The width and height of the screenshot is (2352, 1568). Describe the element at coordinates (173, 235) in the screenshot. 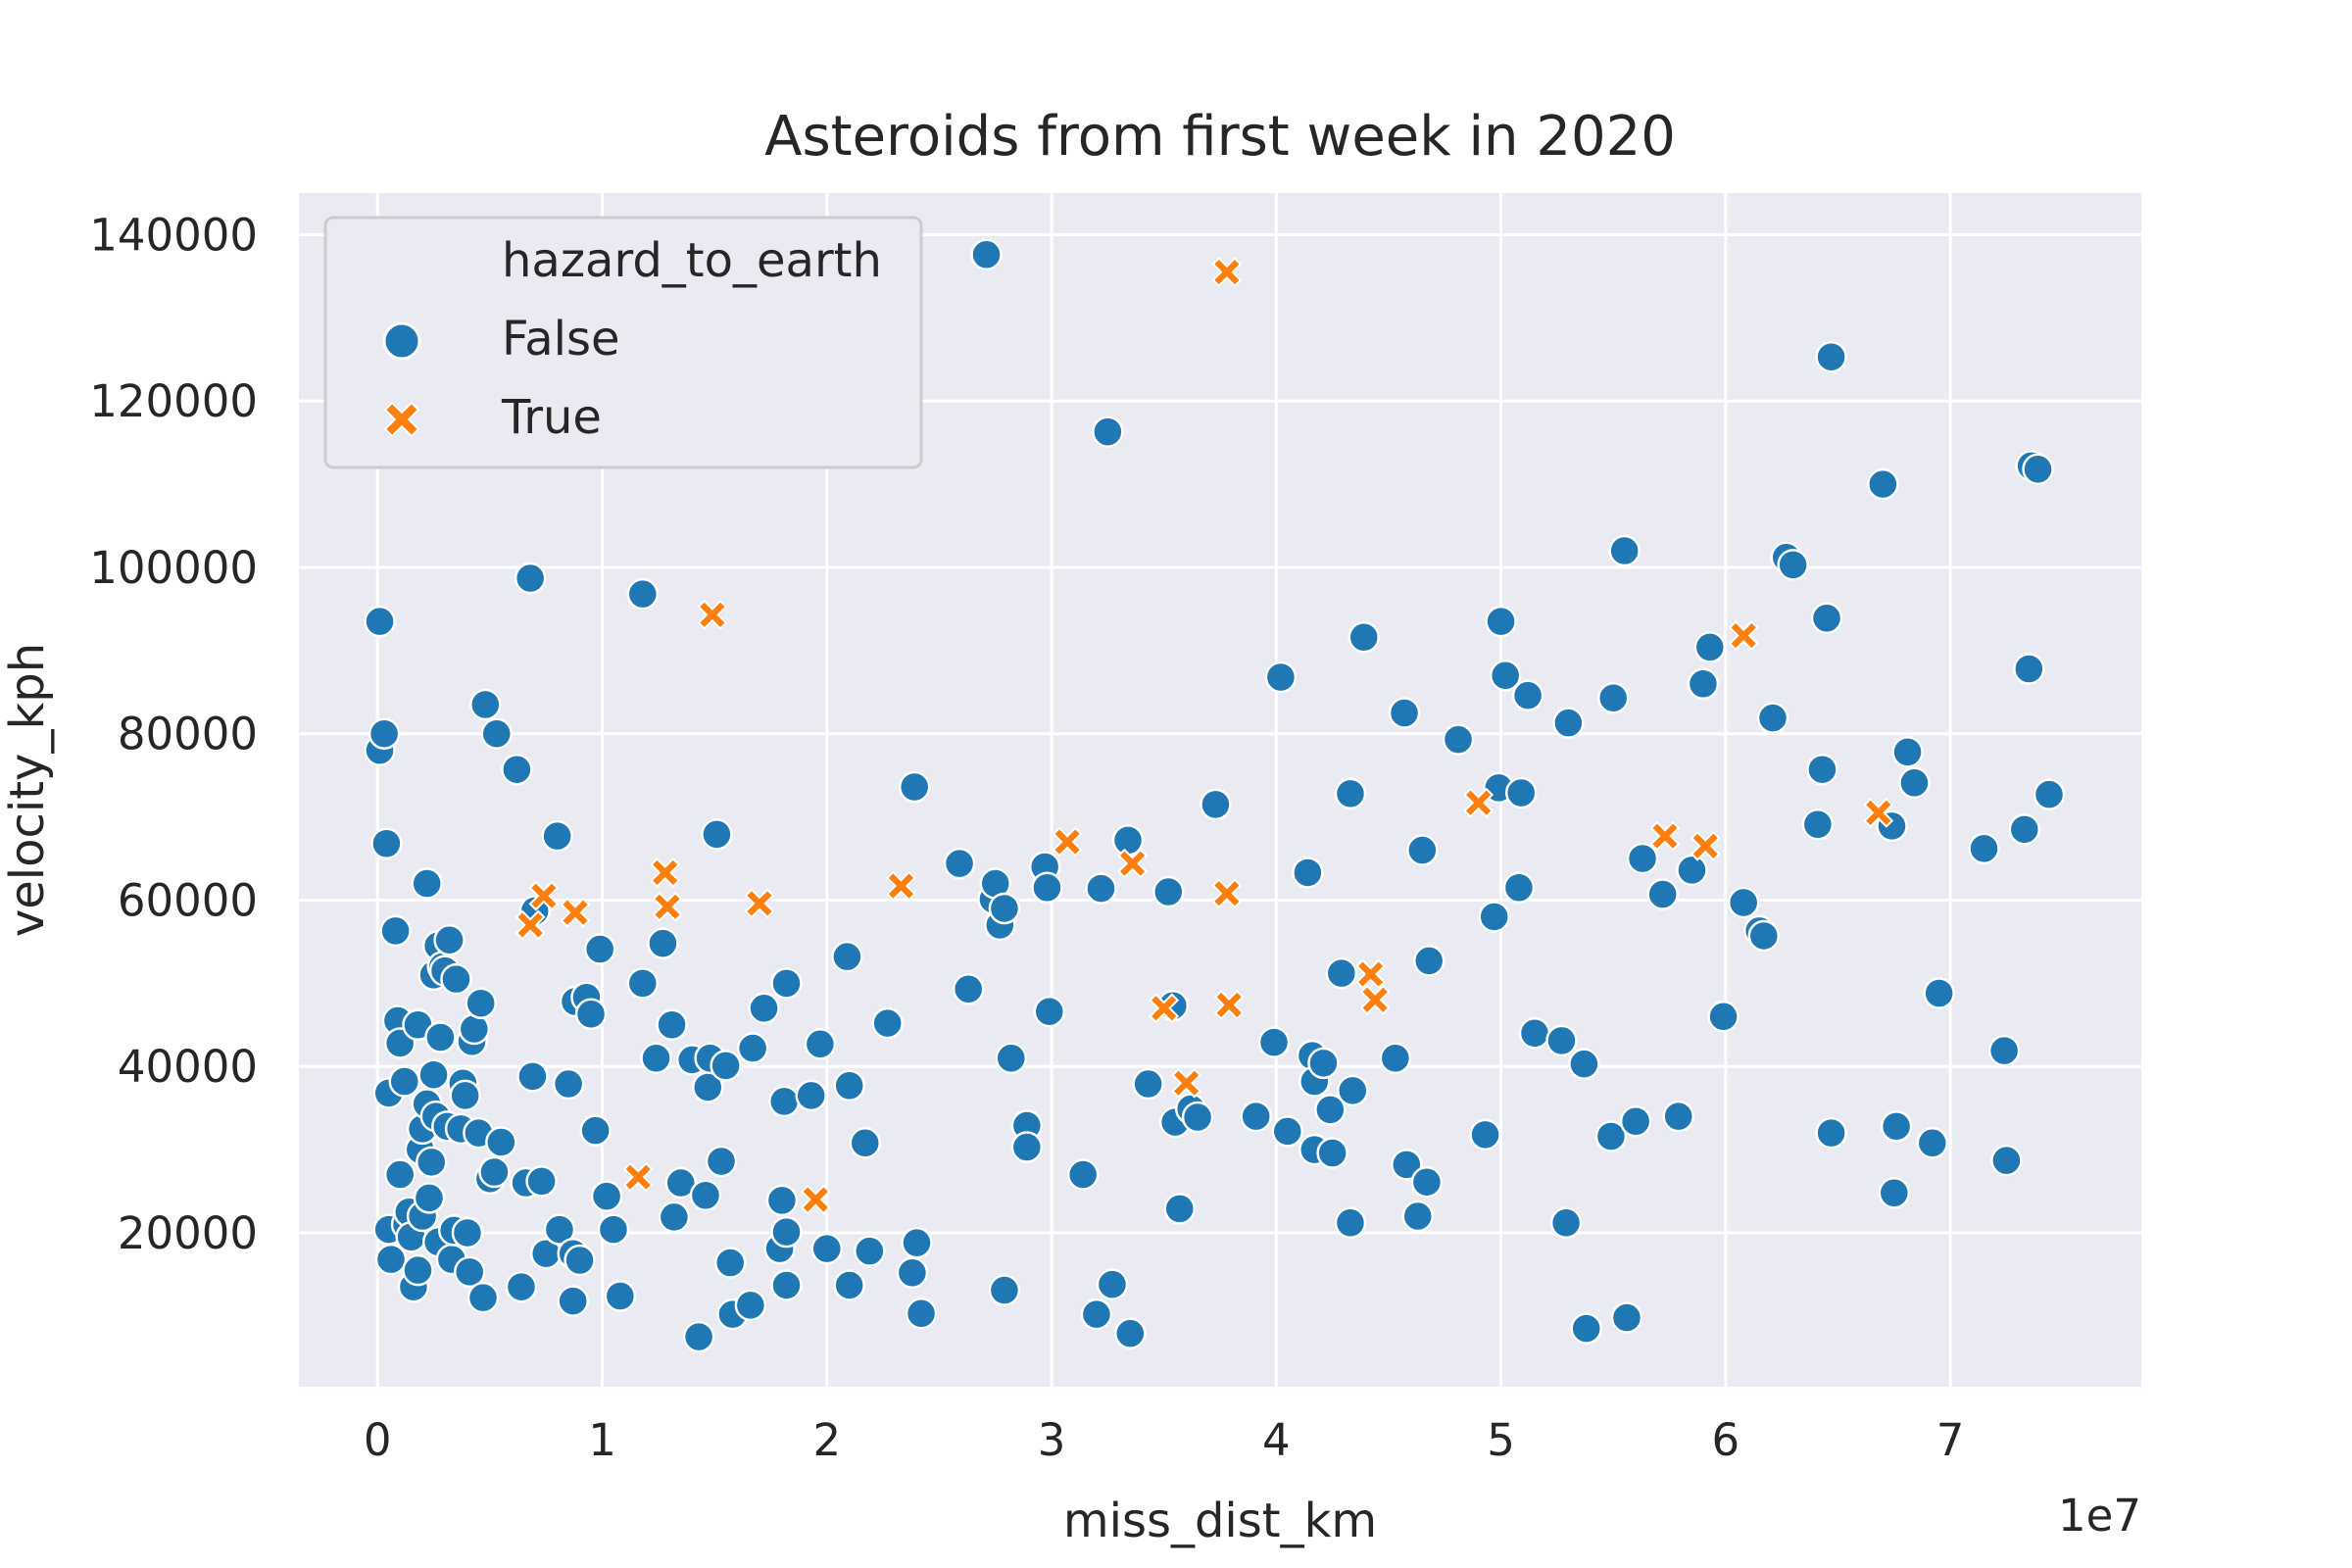

I see `y-tick-label: 140000` at that location.